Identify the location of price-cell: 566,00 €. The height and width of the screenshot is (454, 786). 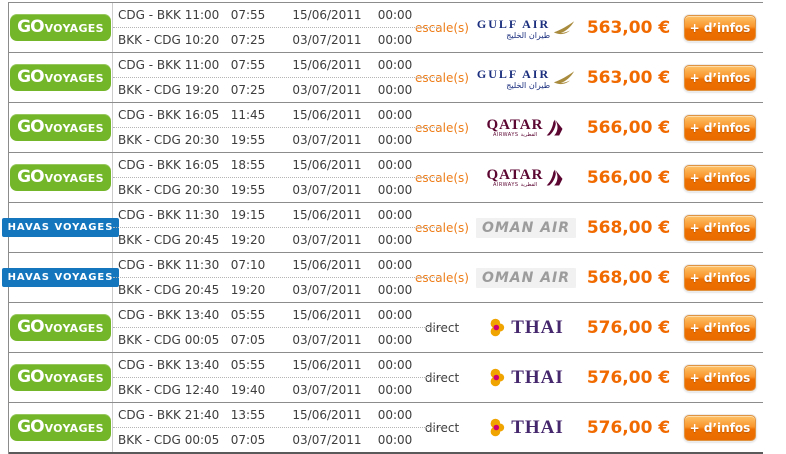
(628, 127).